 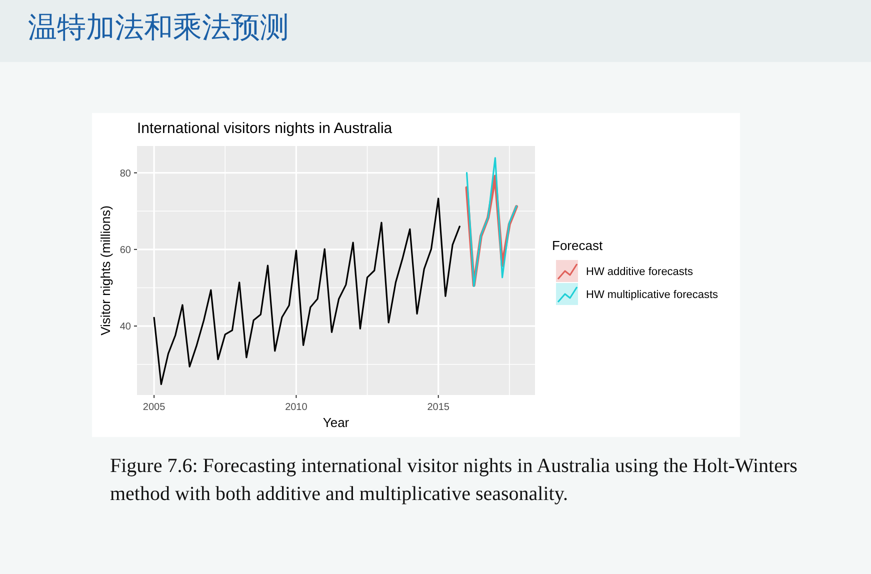 What do you see at coordinates (454, 480) in the screenshot?
I see `caption: Figure 7.6: Forecasting international visitor nights in Australia using the Holt-Winters method with both additive and multiplicative seasonality.` at bounding box center [454, 480].